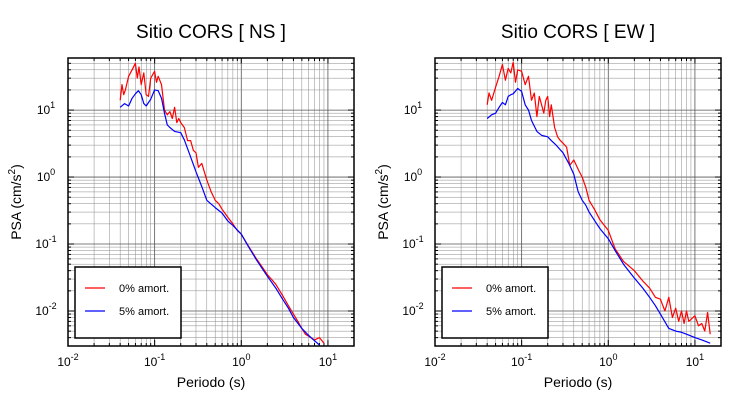  What do you see at coordinates (578, 32) in the screenshot?
I see `chart-title: Sitio CORS [ EW ]` at bounding box center [578, 32].